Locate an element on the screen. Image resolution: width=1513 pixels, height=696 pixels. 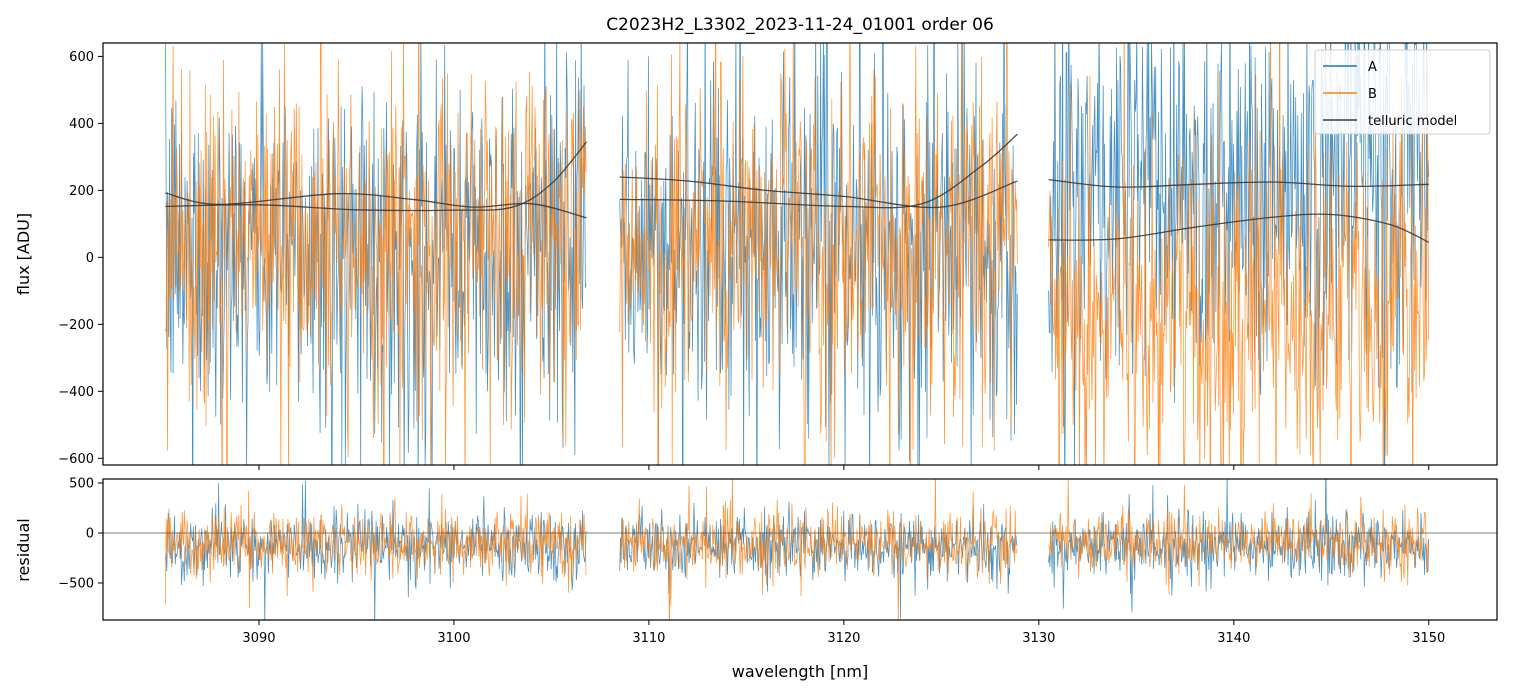
wavelength-tick-label: 3110 is located at coordinates (648, 638).